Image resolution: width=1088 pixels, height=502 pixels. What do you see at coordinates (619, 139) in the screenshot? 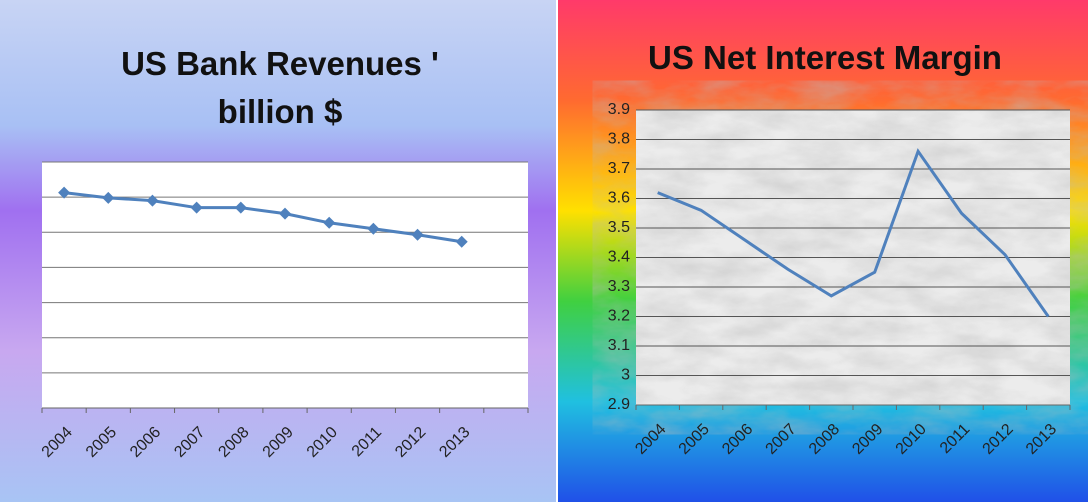
I see `y-tick-label: 3.8` at bounding box center [619, 139].